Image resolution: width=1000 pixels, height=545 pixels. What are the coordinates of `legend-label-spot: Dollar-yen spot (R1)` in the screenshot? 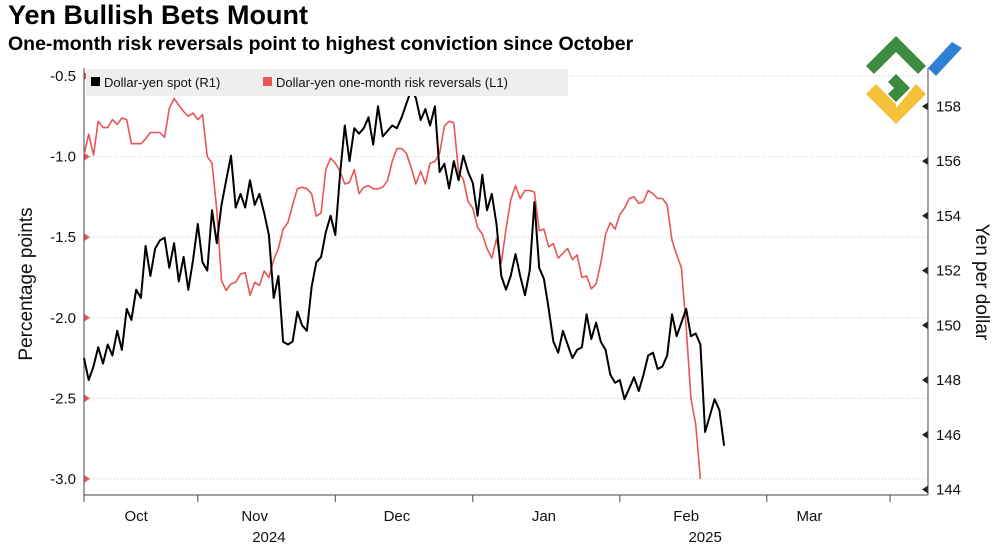 It's located at (162, 82).